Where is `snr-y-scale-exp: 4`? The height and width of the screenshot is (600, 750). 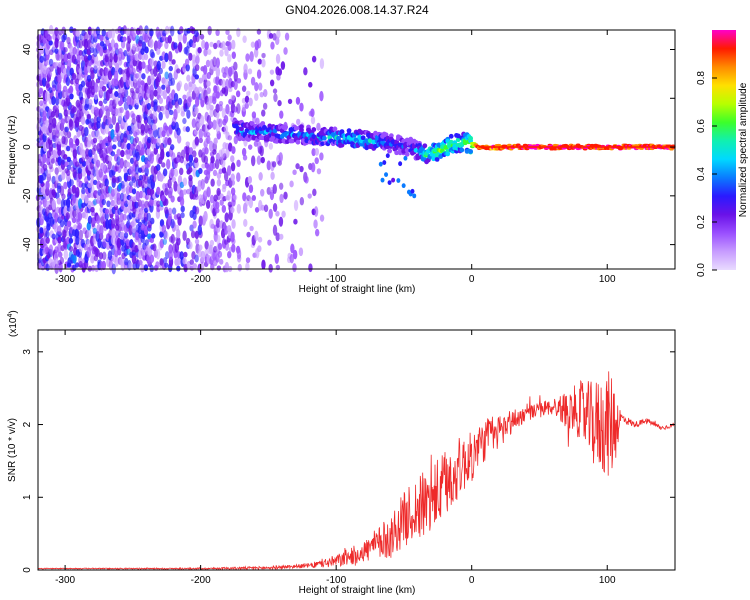
snr-y-scale-exp: 4 is located at coordinates (10, 316).